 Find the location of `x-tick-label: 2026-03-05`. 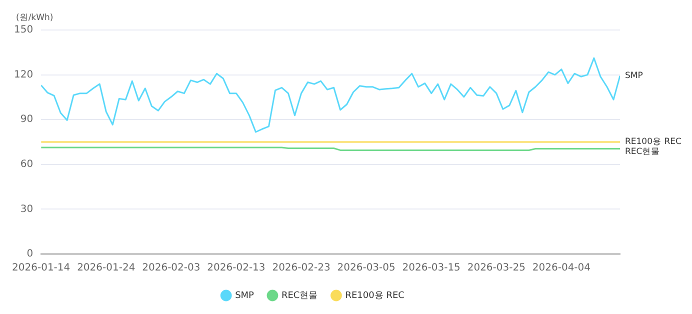

x-tick-label: 2026-03-05 is located at coordinates (366, 268).